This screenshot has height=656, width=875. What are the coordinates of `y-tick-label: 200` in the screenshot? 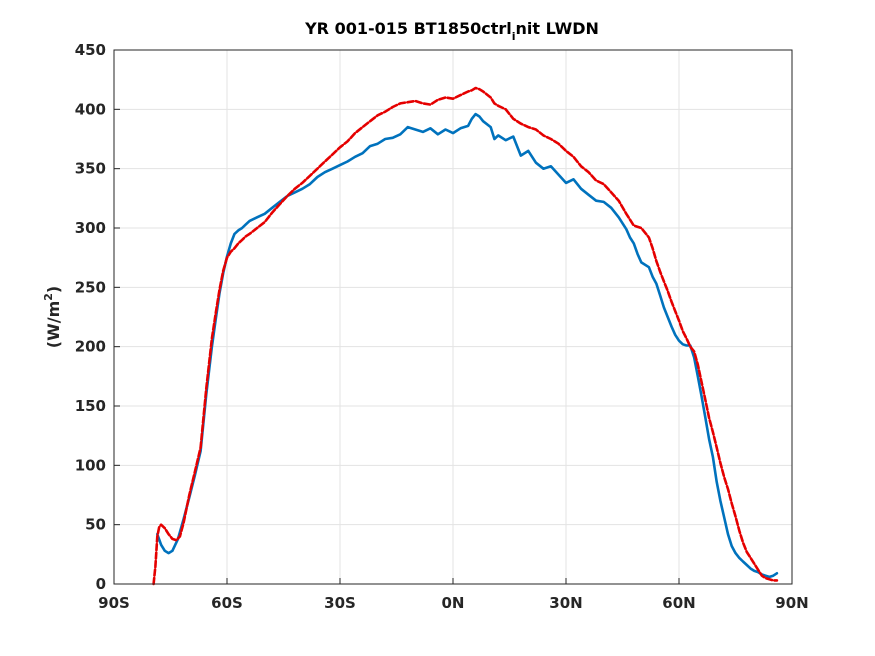 It's located at (90, 347).